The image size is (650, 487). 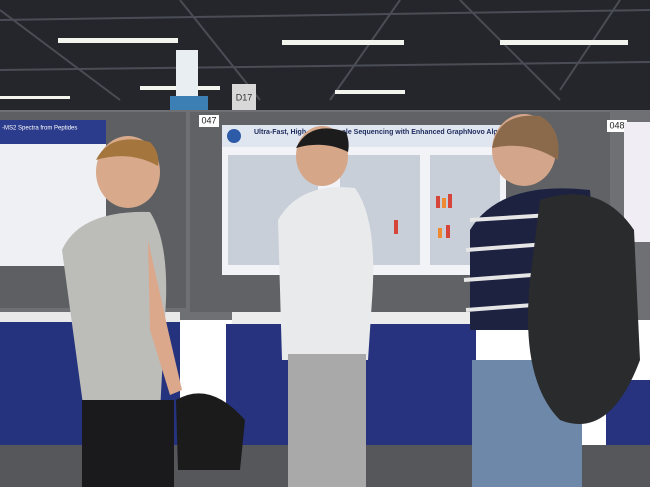 What do you see at coordinates (122, 311) in the screenshot?
I see `person-left` at bounding box center [122, 311].